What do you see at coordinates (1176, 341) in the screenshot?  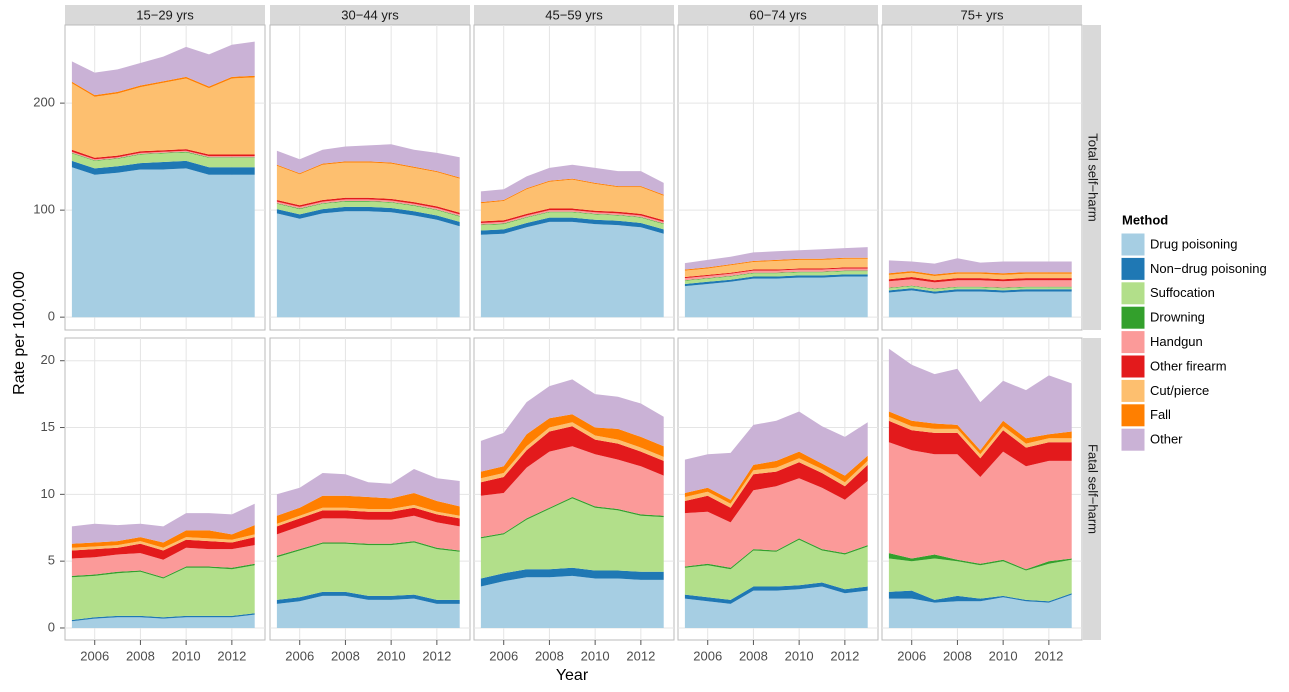 I see `legend-label: Handgun` at bounding box center [1176, 341].